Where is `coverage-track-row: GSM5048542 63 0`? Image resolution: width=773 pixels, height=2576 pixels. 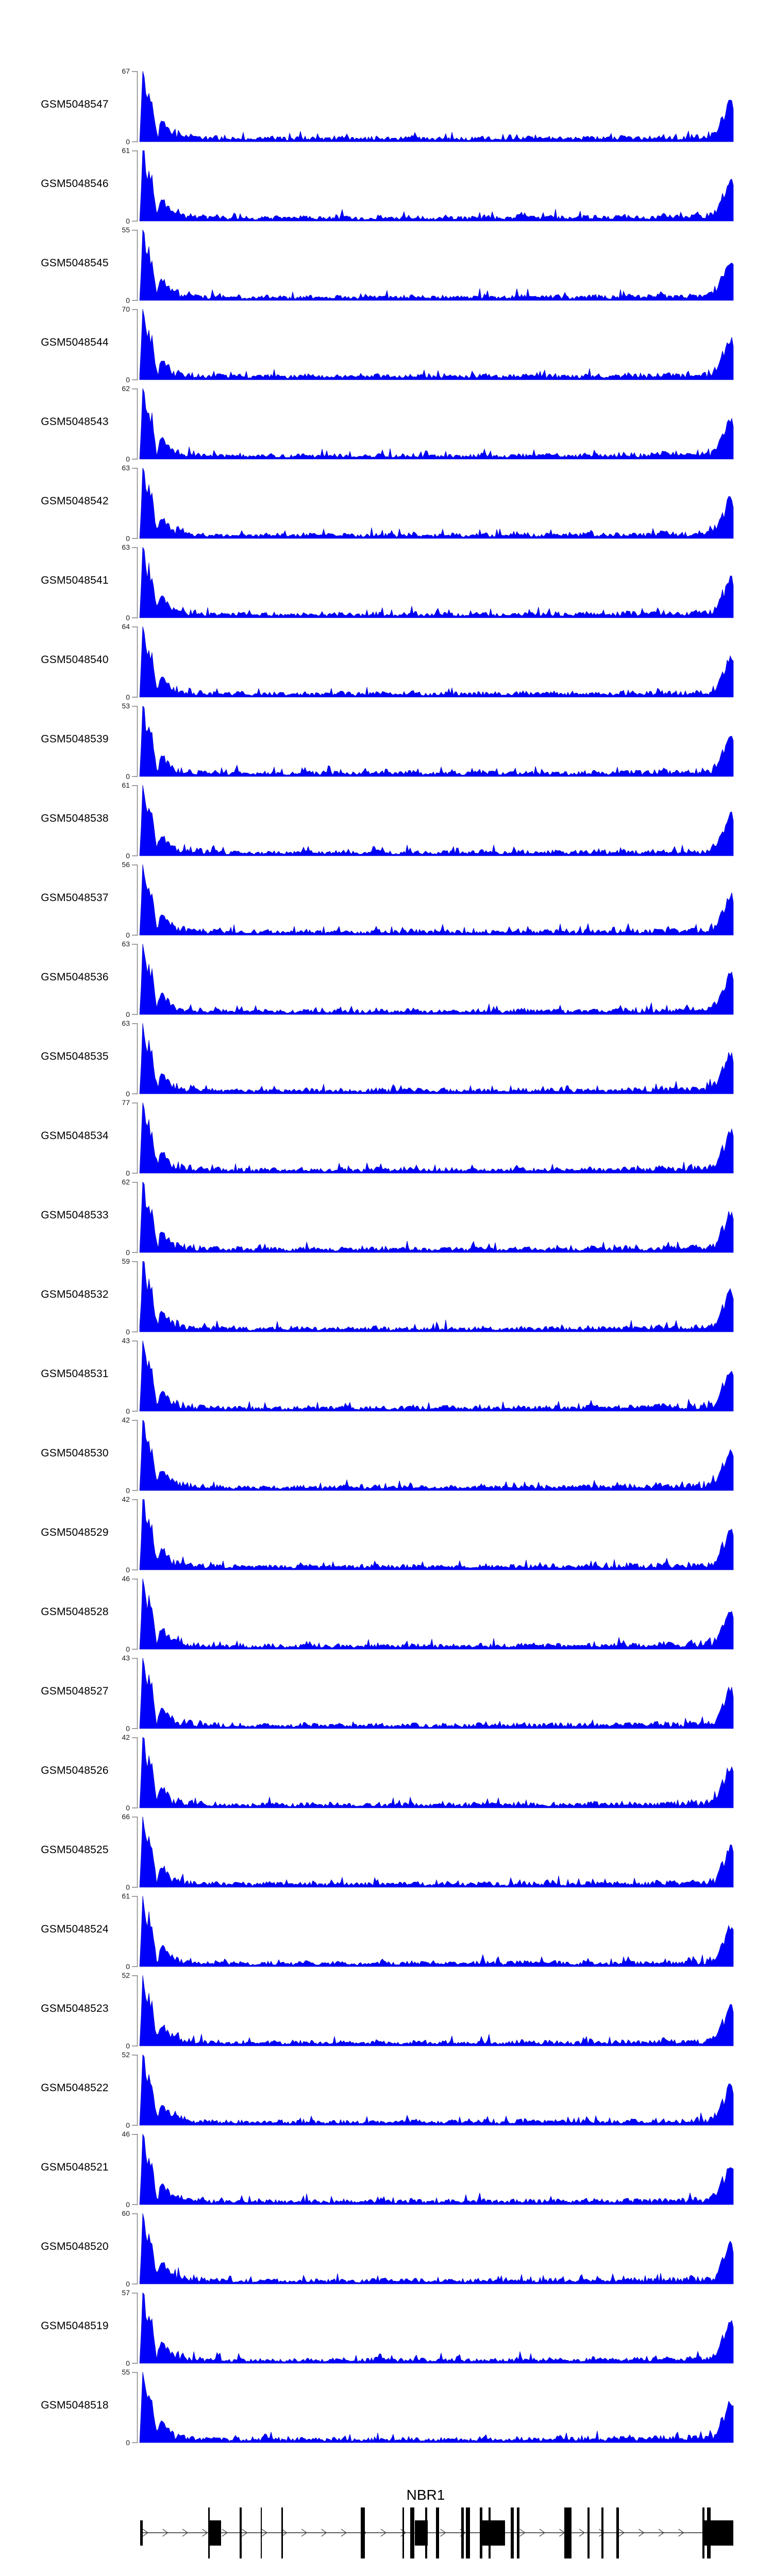
coverage-track-row: GSM5048542 63 0 is located at coordinates (386, 505).